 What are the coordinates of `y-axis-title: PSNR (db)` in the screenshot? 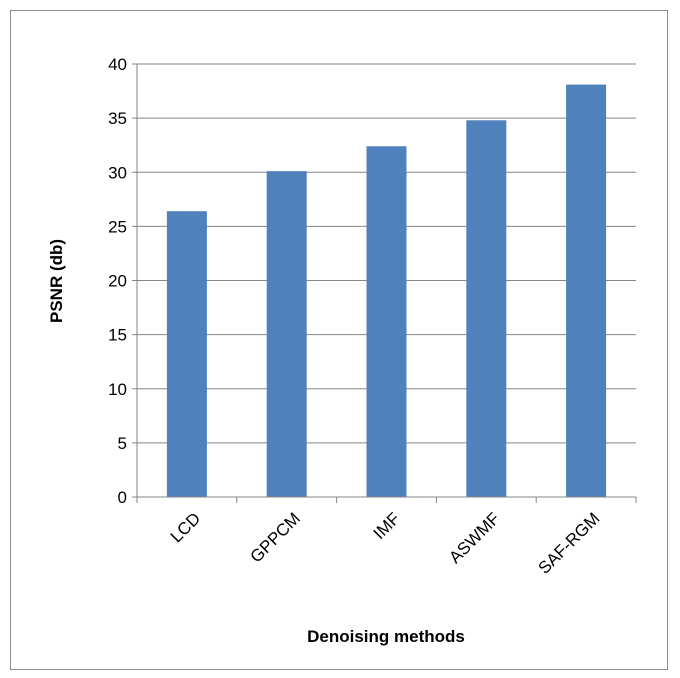 It's located at (56, 281).